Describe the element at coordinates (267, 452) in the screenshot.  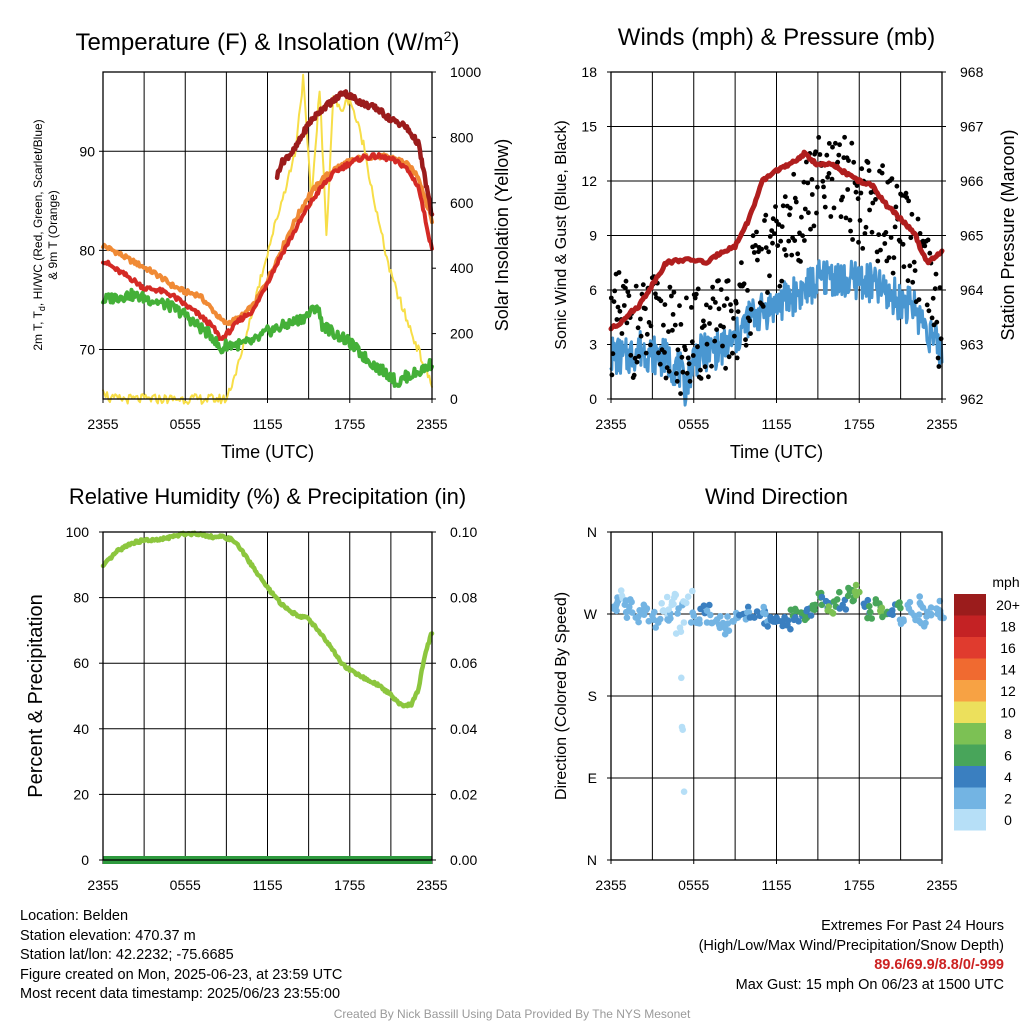
I see `x-axis-title: Time (UTC)` at that location.